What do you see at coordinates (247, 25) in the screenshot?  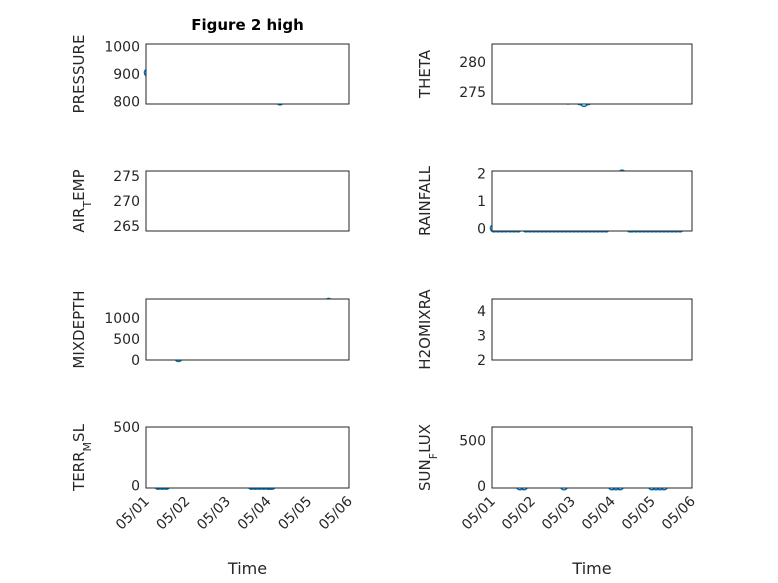 I see `chart-title: Figure 2 high` at bounding box center [247, 25].